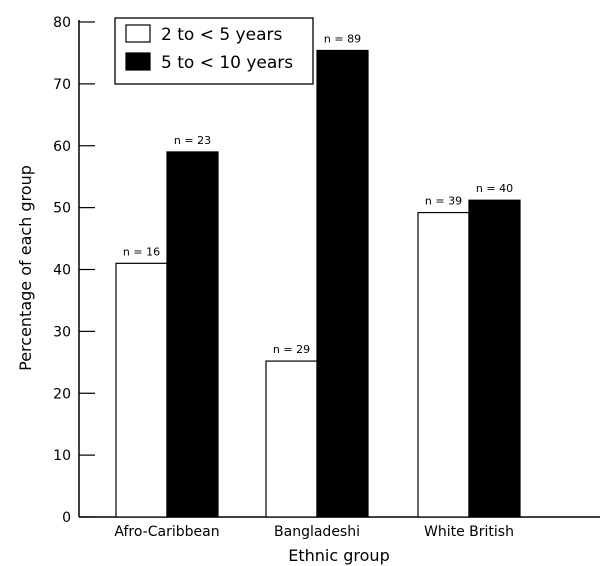  I want to click on legend: 2 to < 5 years 5 to < 10 years, so click(214, 51).